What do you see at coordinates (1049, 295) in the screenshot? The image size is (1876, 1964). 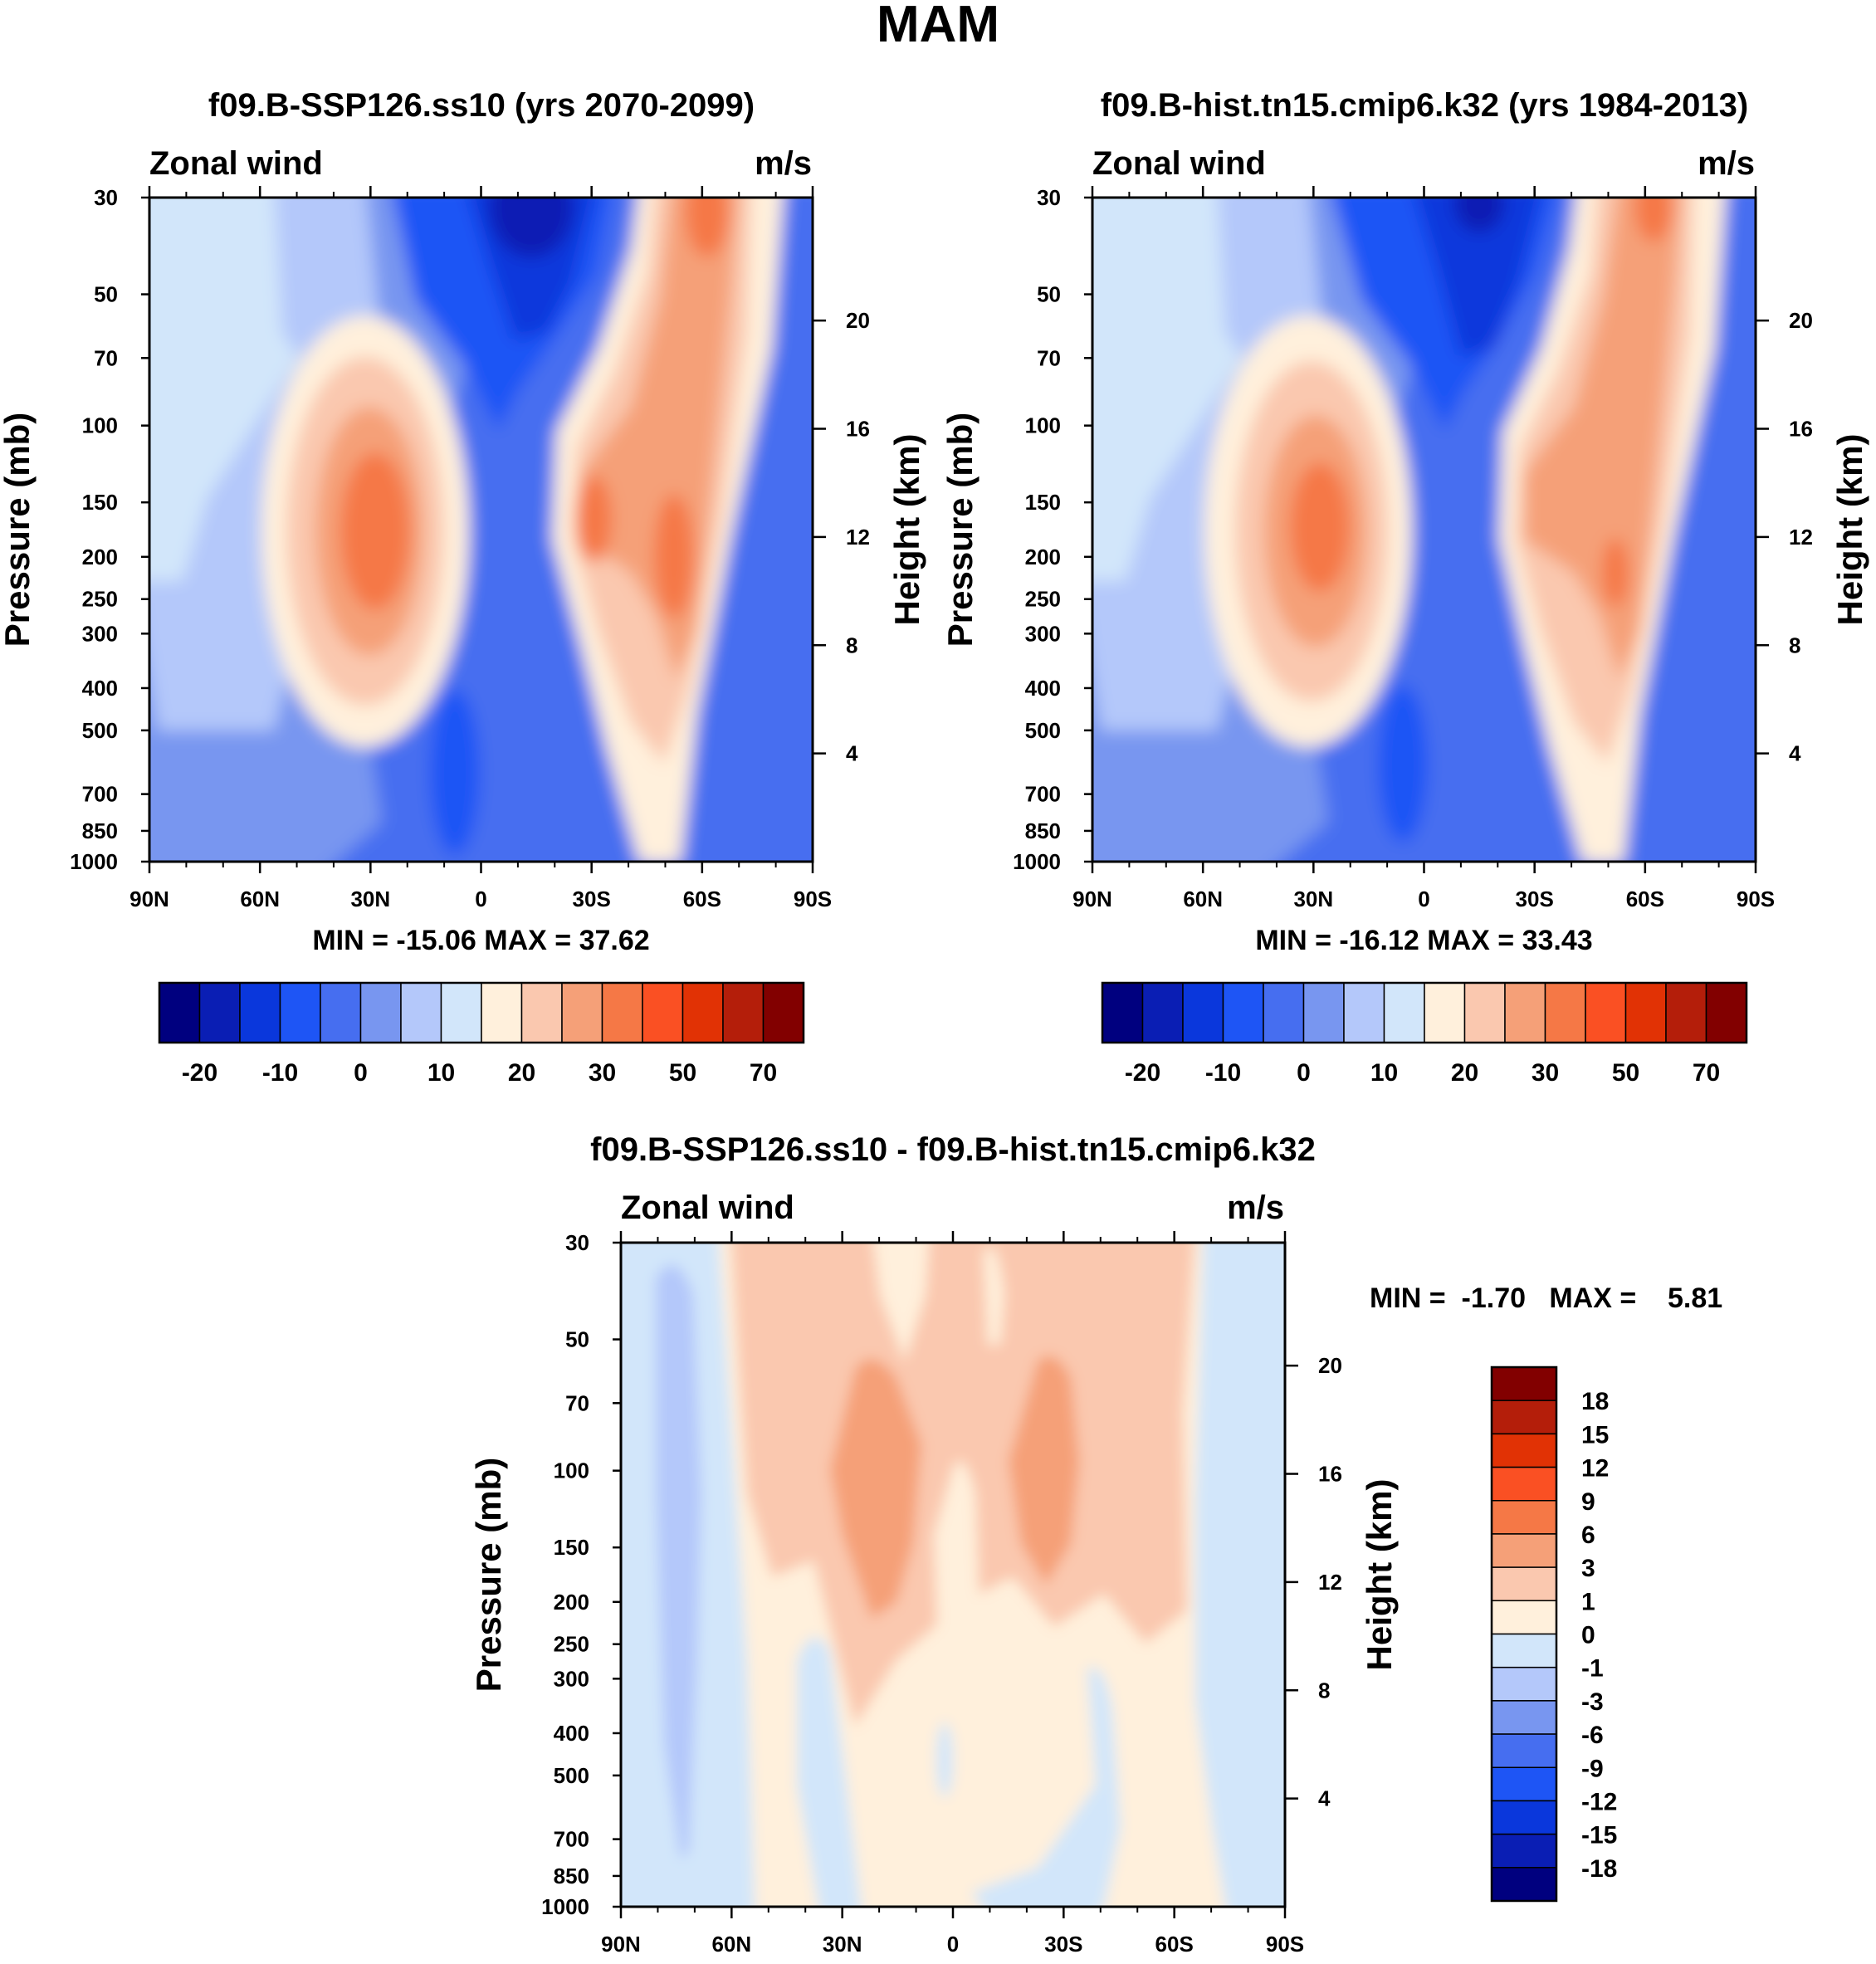 I see `pressure-tick-label: 50` at bounding box center [1049, 295].